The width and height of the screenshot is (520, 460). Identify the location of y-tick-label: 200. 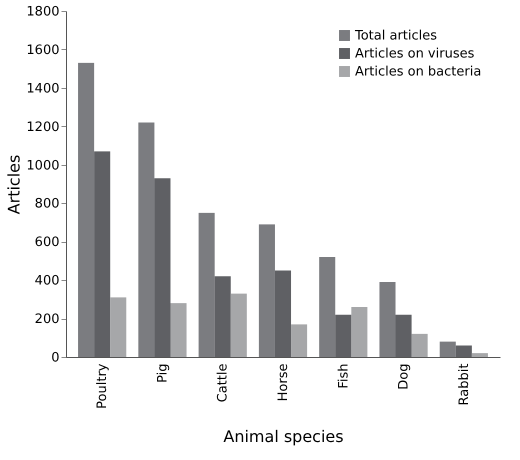
(47, 320).